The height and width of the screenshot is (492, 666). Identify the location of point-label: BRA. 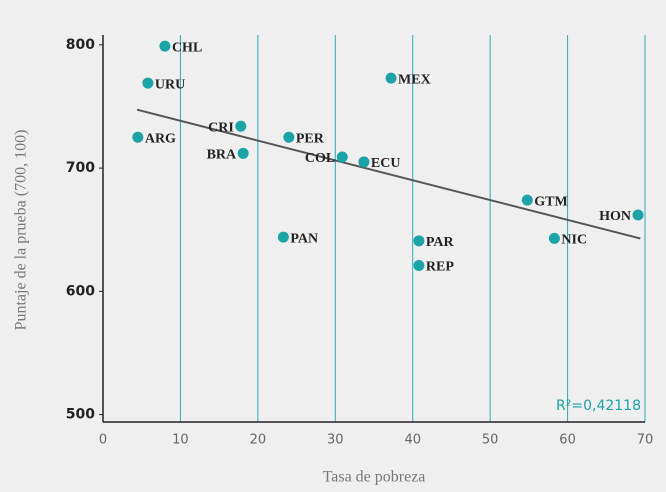
(222, 155).